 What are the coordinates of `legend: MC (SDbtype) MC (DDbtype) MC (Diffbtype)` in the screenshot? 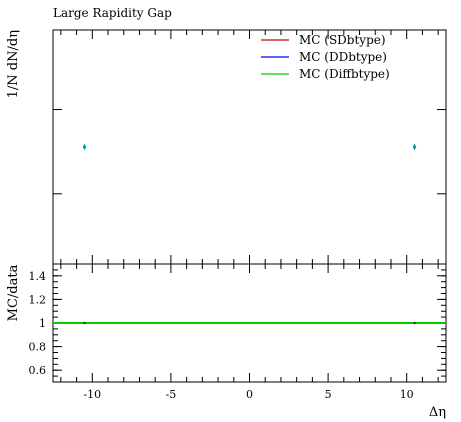 It's located at (325, 57).